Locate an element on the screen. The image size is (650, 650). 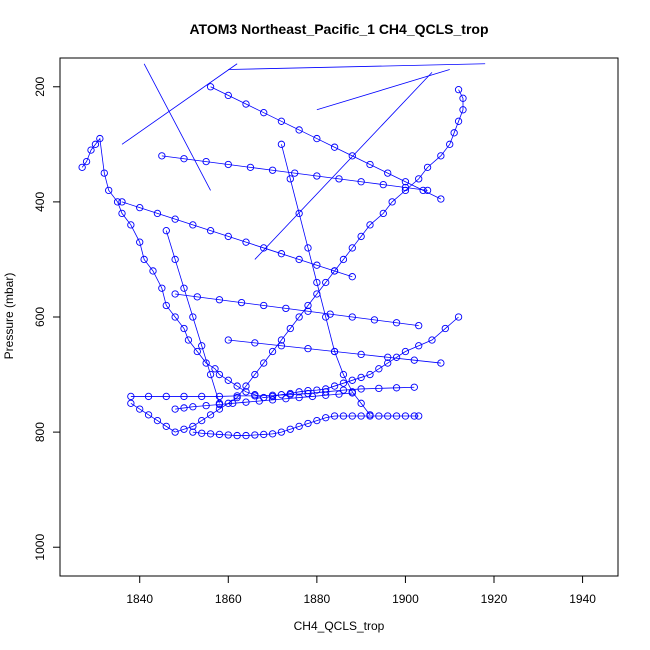
x-tick-label: 1880 is located at coordinates (317, 599).